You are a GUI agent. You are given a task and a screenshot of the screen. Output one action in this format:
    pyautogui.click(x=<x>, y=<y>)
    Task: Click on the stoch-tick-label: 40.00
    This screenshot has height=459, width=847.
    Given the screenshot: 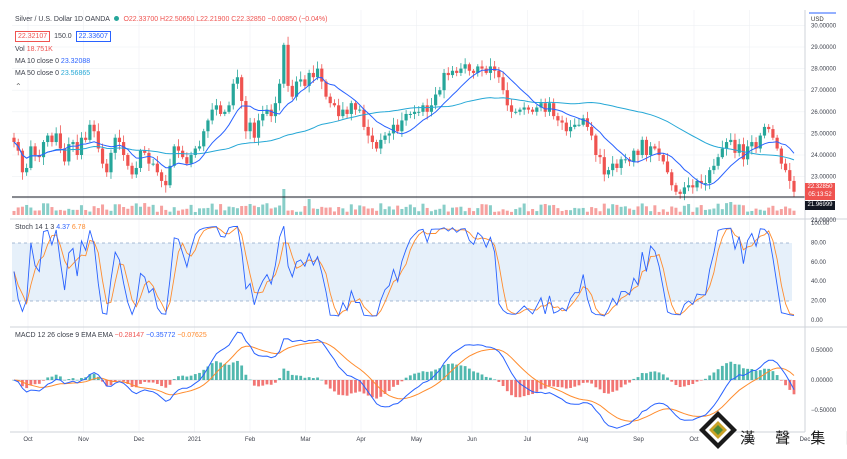 What is the action you would take?
    pyautogui.click(x=819, y=282)
    